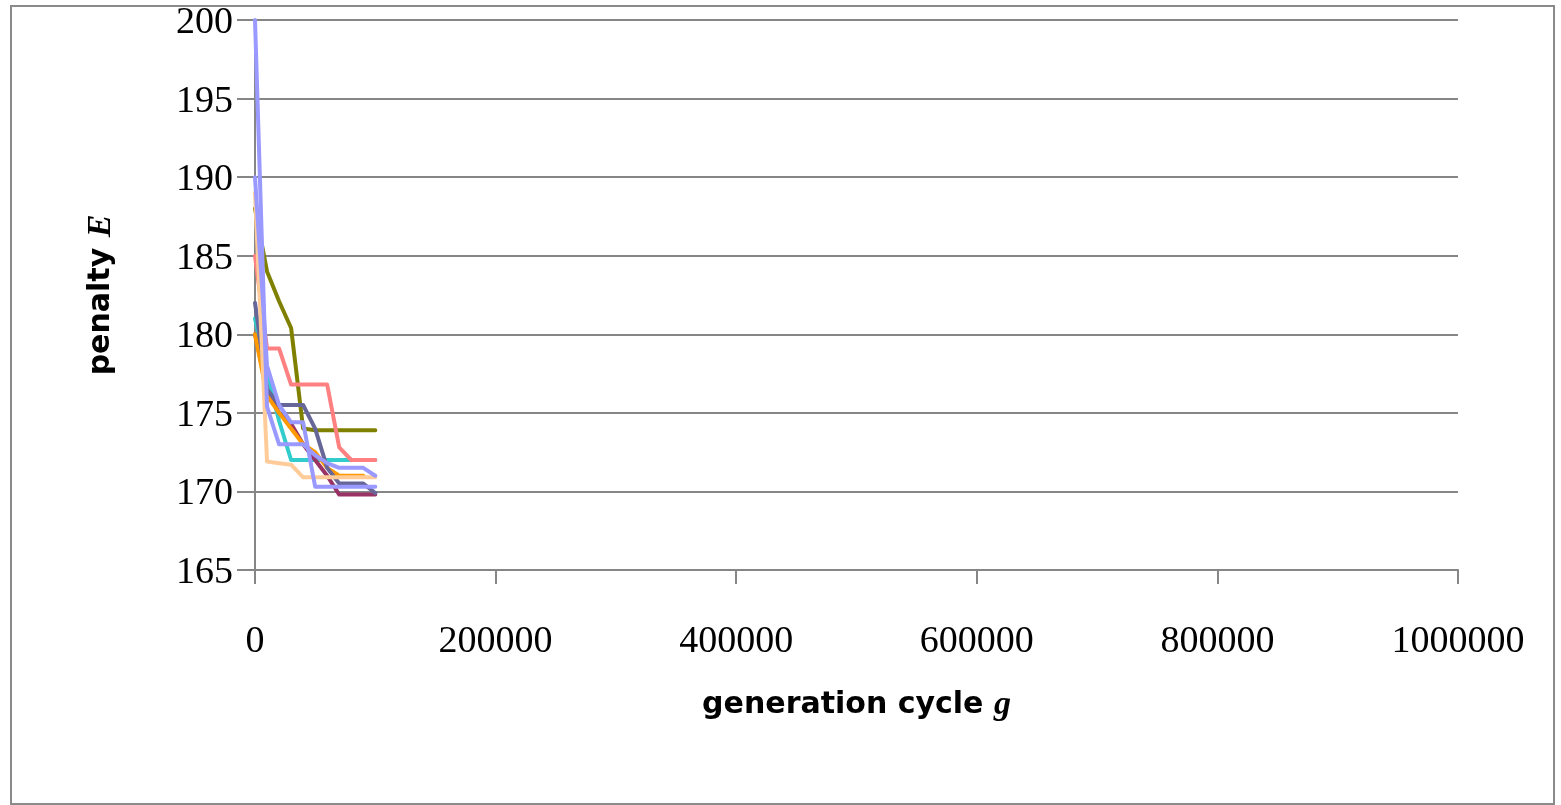 Image resolution: width=1561 pixels, height=805 pixels. I want to click on y-tick-label: 190, so click(204, 177).